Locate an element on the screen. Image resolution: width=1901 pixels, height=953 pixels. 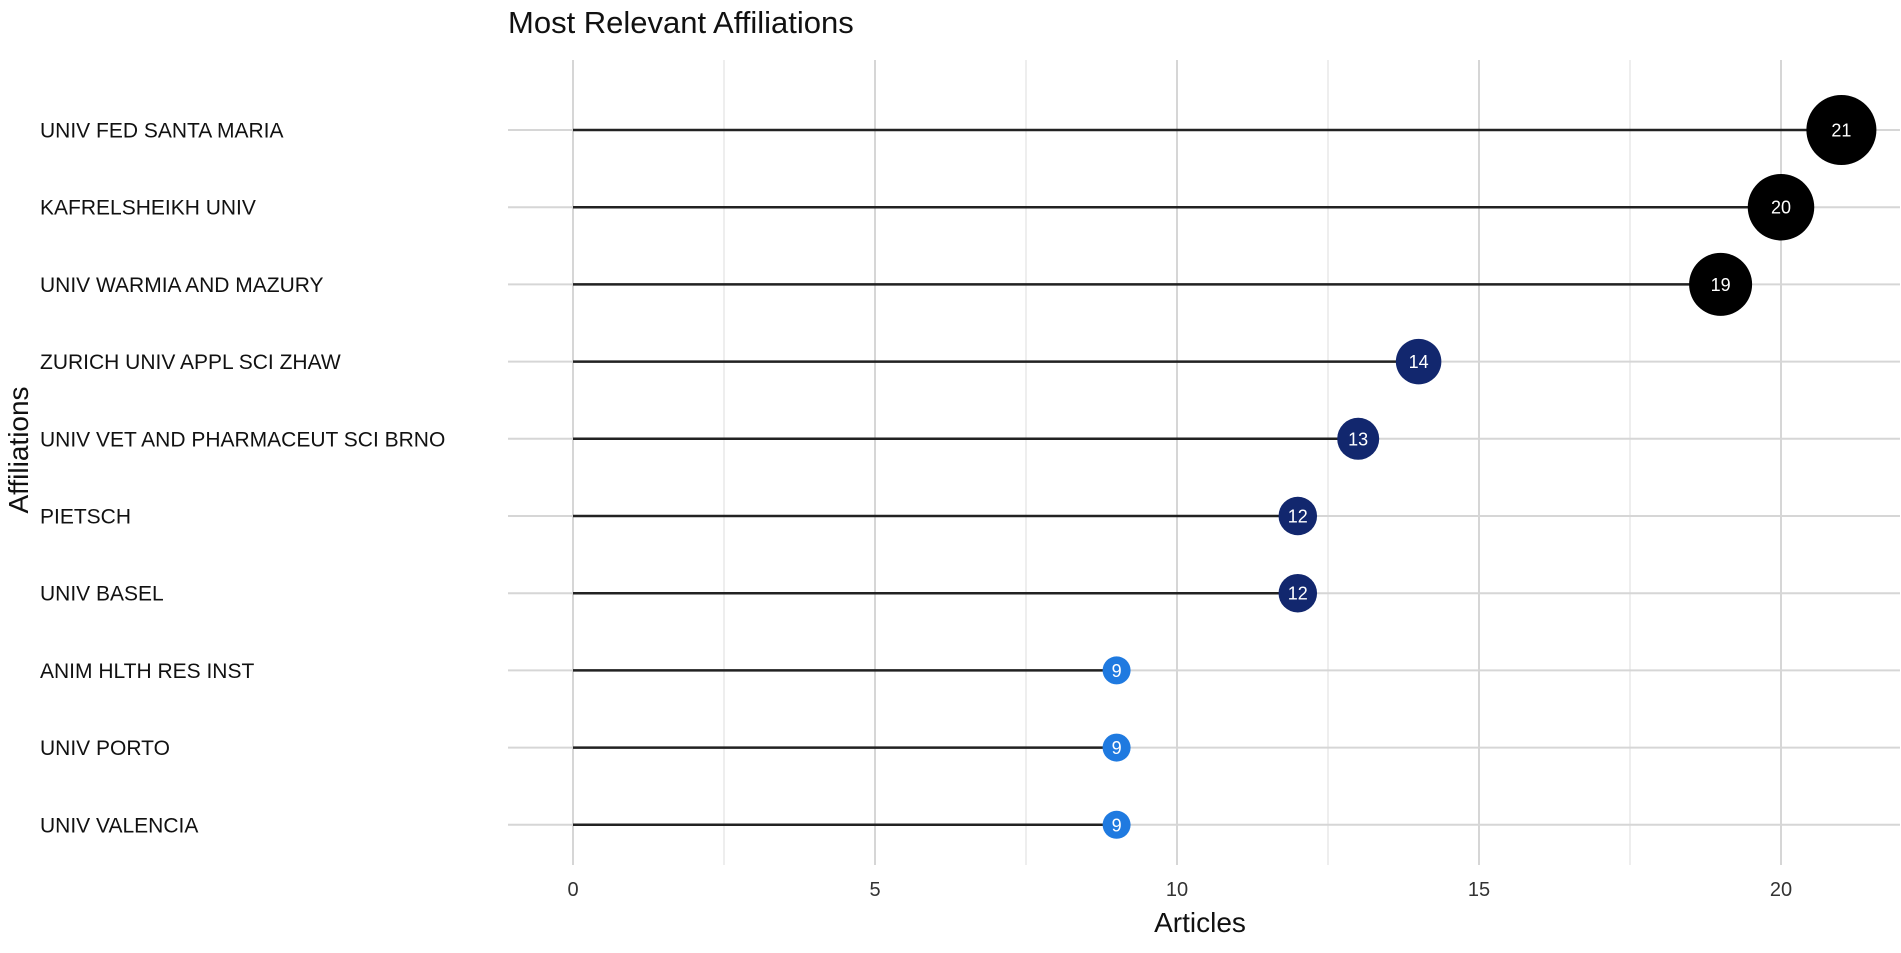
x-tick-labels: 0 5 10 15 20 is located at coordinates (1179, 890).